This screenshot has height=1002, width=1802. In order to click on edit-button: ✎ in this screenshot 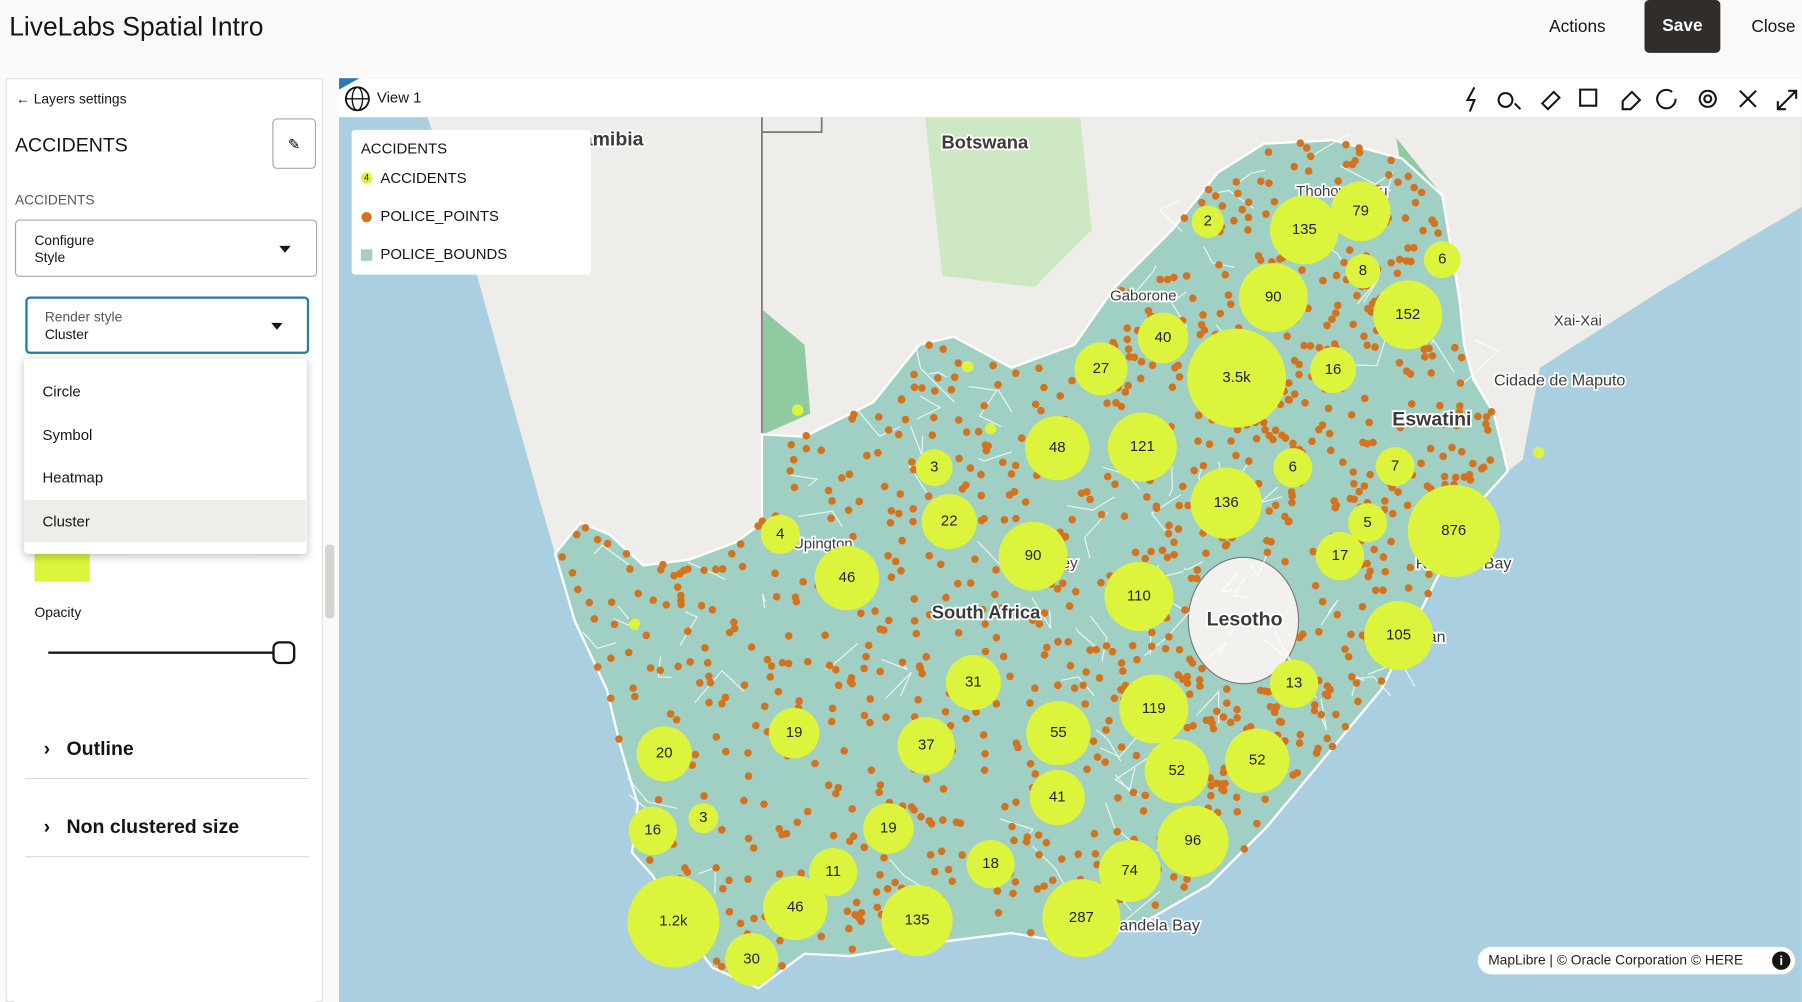, I will do `click(294, 143)`.